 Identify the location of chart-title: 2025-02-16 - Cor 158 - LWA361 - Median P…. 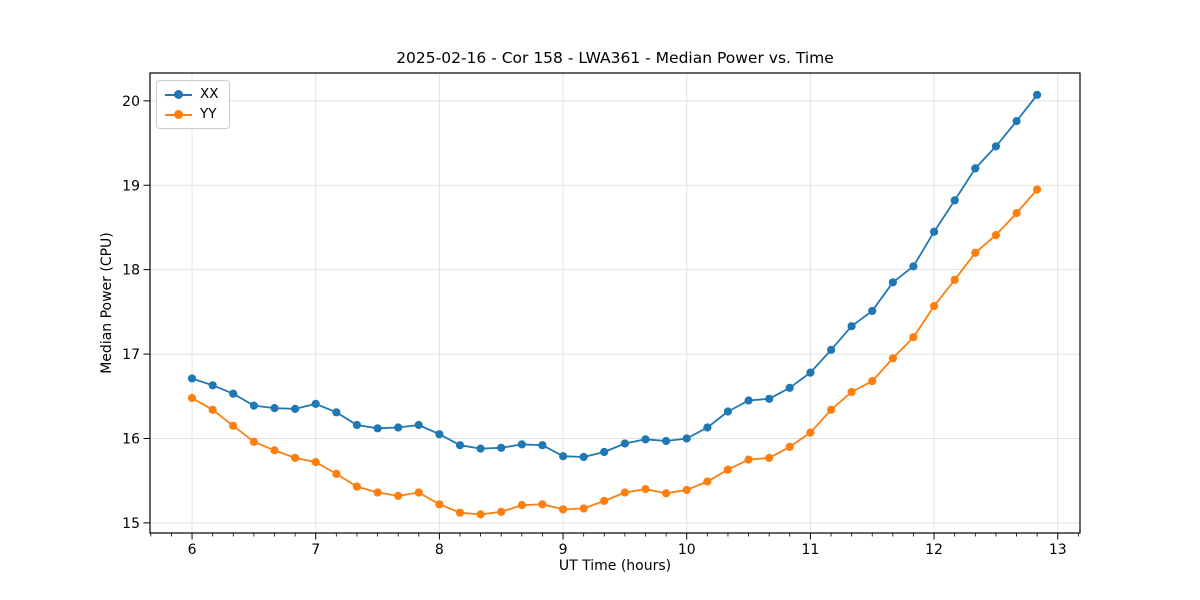
(615, 58).